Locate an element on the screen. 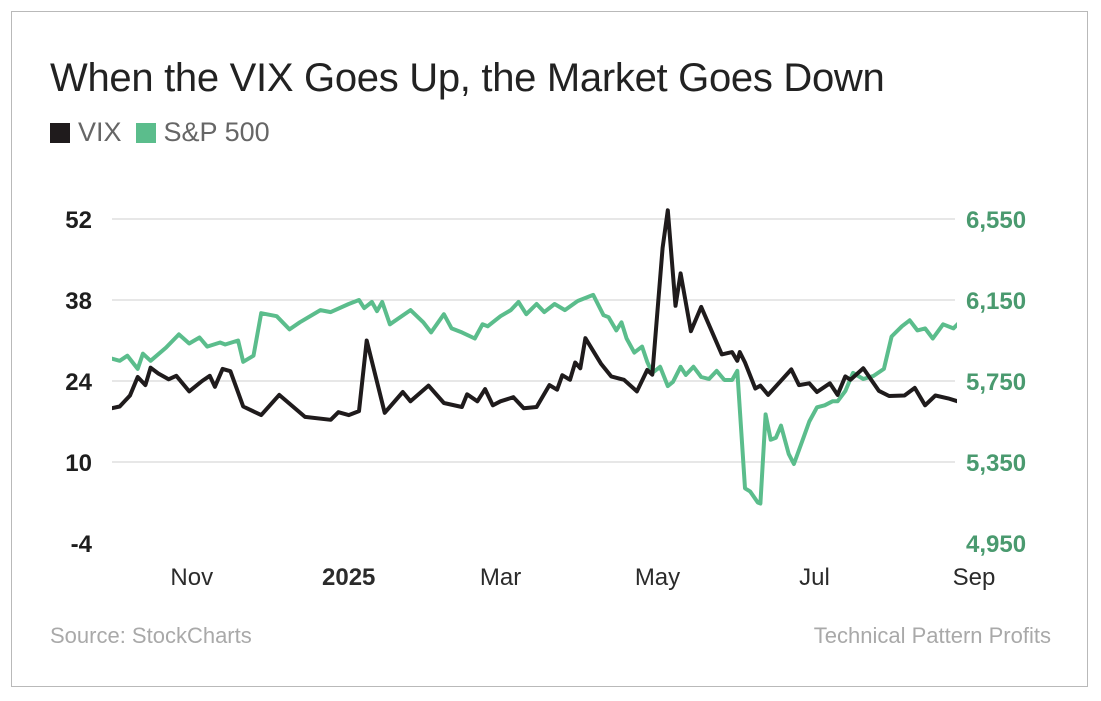 Image resolution: width=1101 pixels, height=701 pixels. brand-note: Technical Pattern Profits is located at coordinates (932, 635).